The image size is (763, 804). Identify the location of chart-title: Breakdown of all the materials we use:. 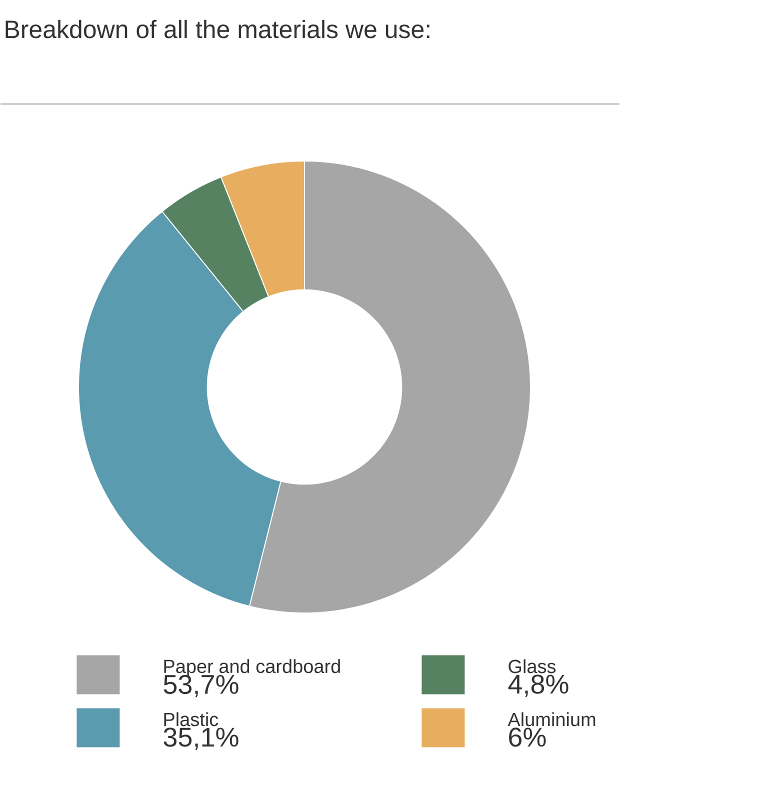
(218, 29).